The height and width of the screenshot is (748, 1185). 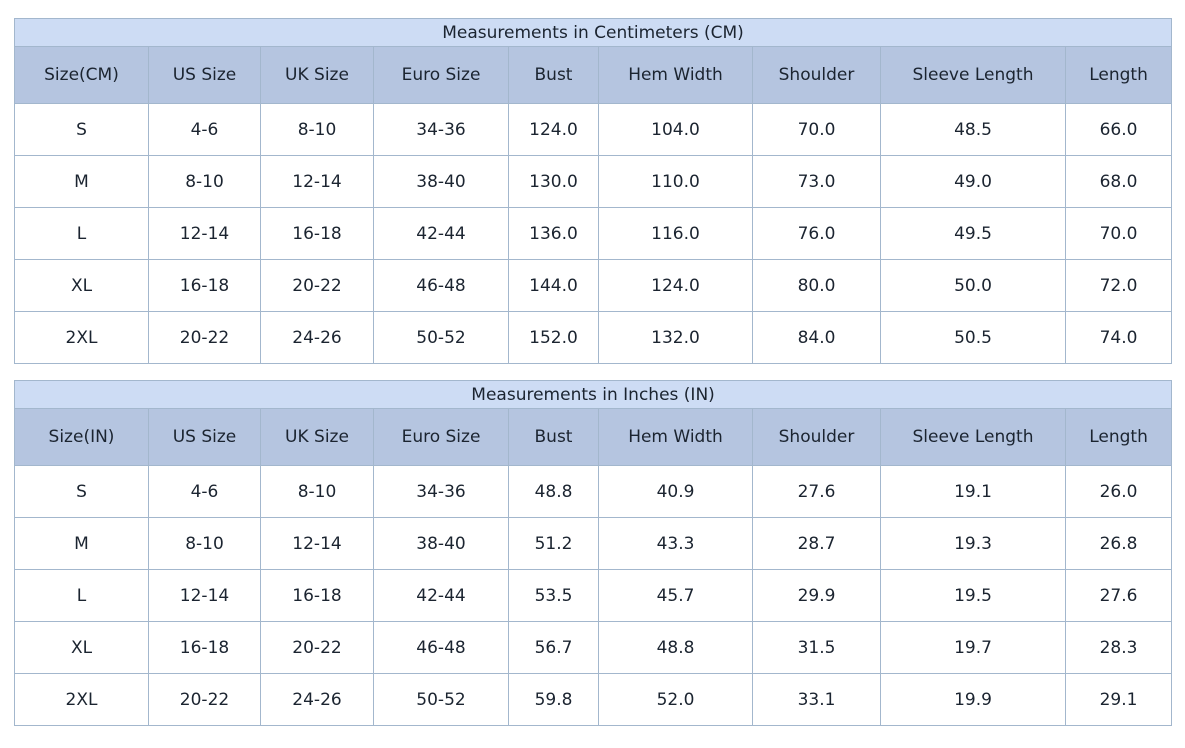 I want to click on cell: 48.8, so click(x=553, y=491).